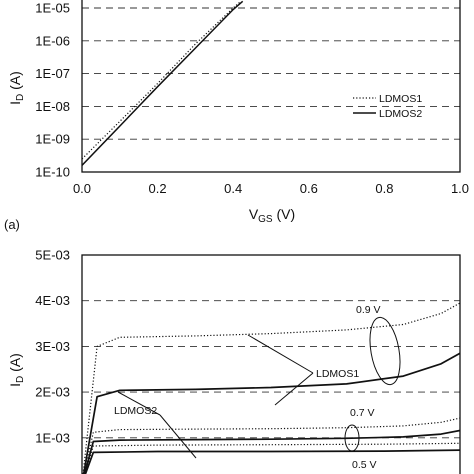  I want to click on top-y-axis-label: ID (A), so click(16, 88).